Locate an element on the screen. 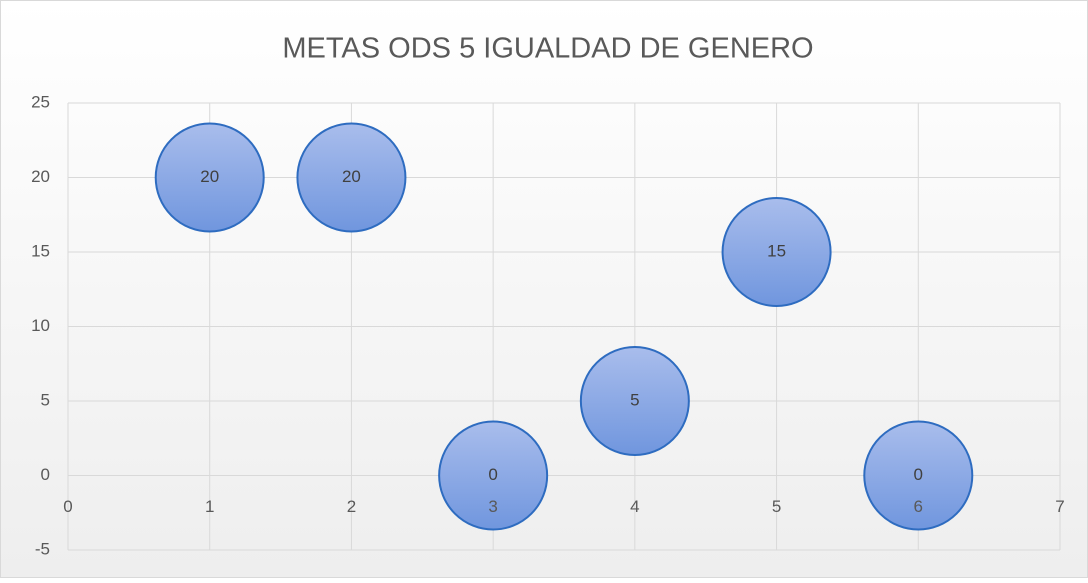 The width and height of the screenshot is (1088, 583). chart-title: METAS ODS 5 IGUALDAD DE GENERO is located at coordinates (547, 49).